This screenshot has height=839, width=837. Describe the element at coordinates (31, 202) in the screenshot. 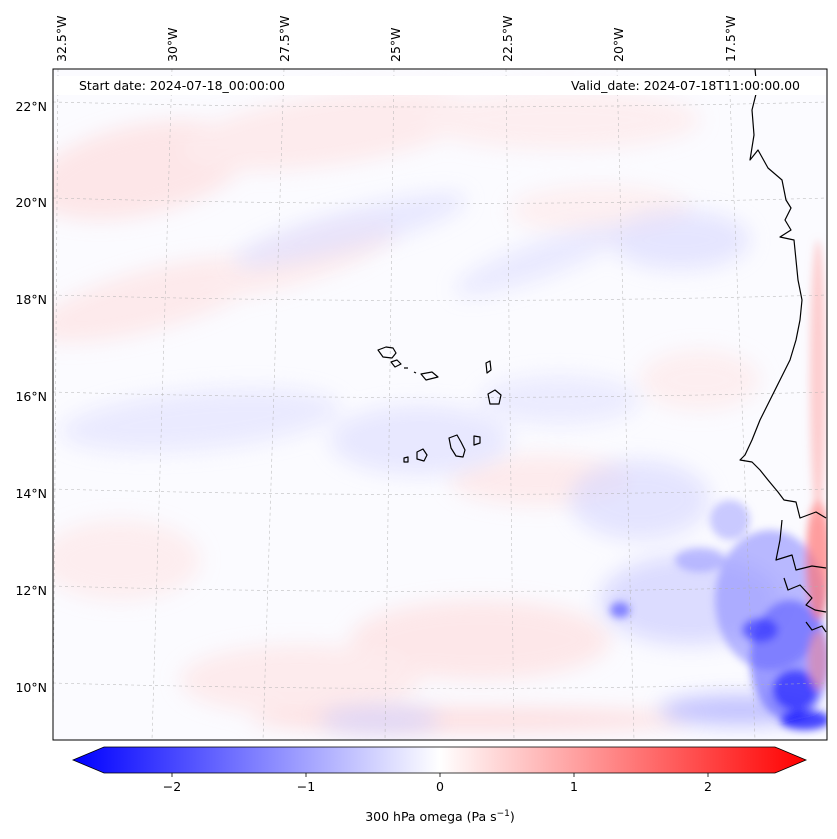

I see `lat-label-20n: 20°N` at that location.